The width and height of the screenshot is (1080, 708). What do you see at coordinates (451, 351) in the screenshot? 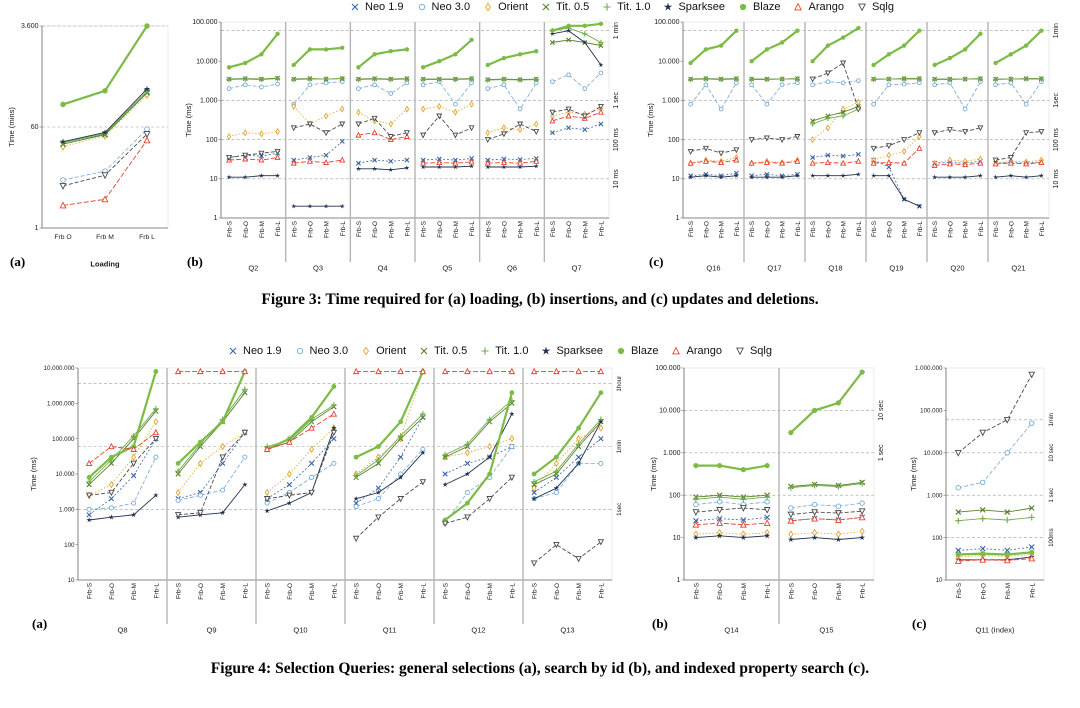
I see `legend-label: Tit. 0.5` at bounding box center [451, 351].